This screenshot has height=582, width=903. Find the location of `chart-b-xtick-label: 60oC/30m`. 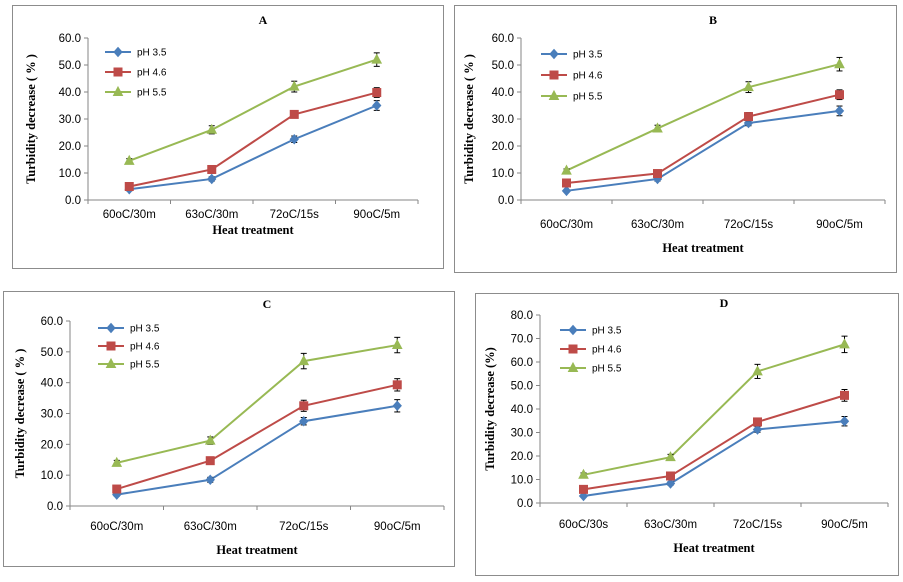

chart-b-xtick-label: 60oC/30m is located at coordinates (566, 225).